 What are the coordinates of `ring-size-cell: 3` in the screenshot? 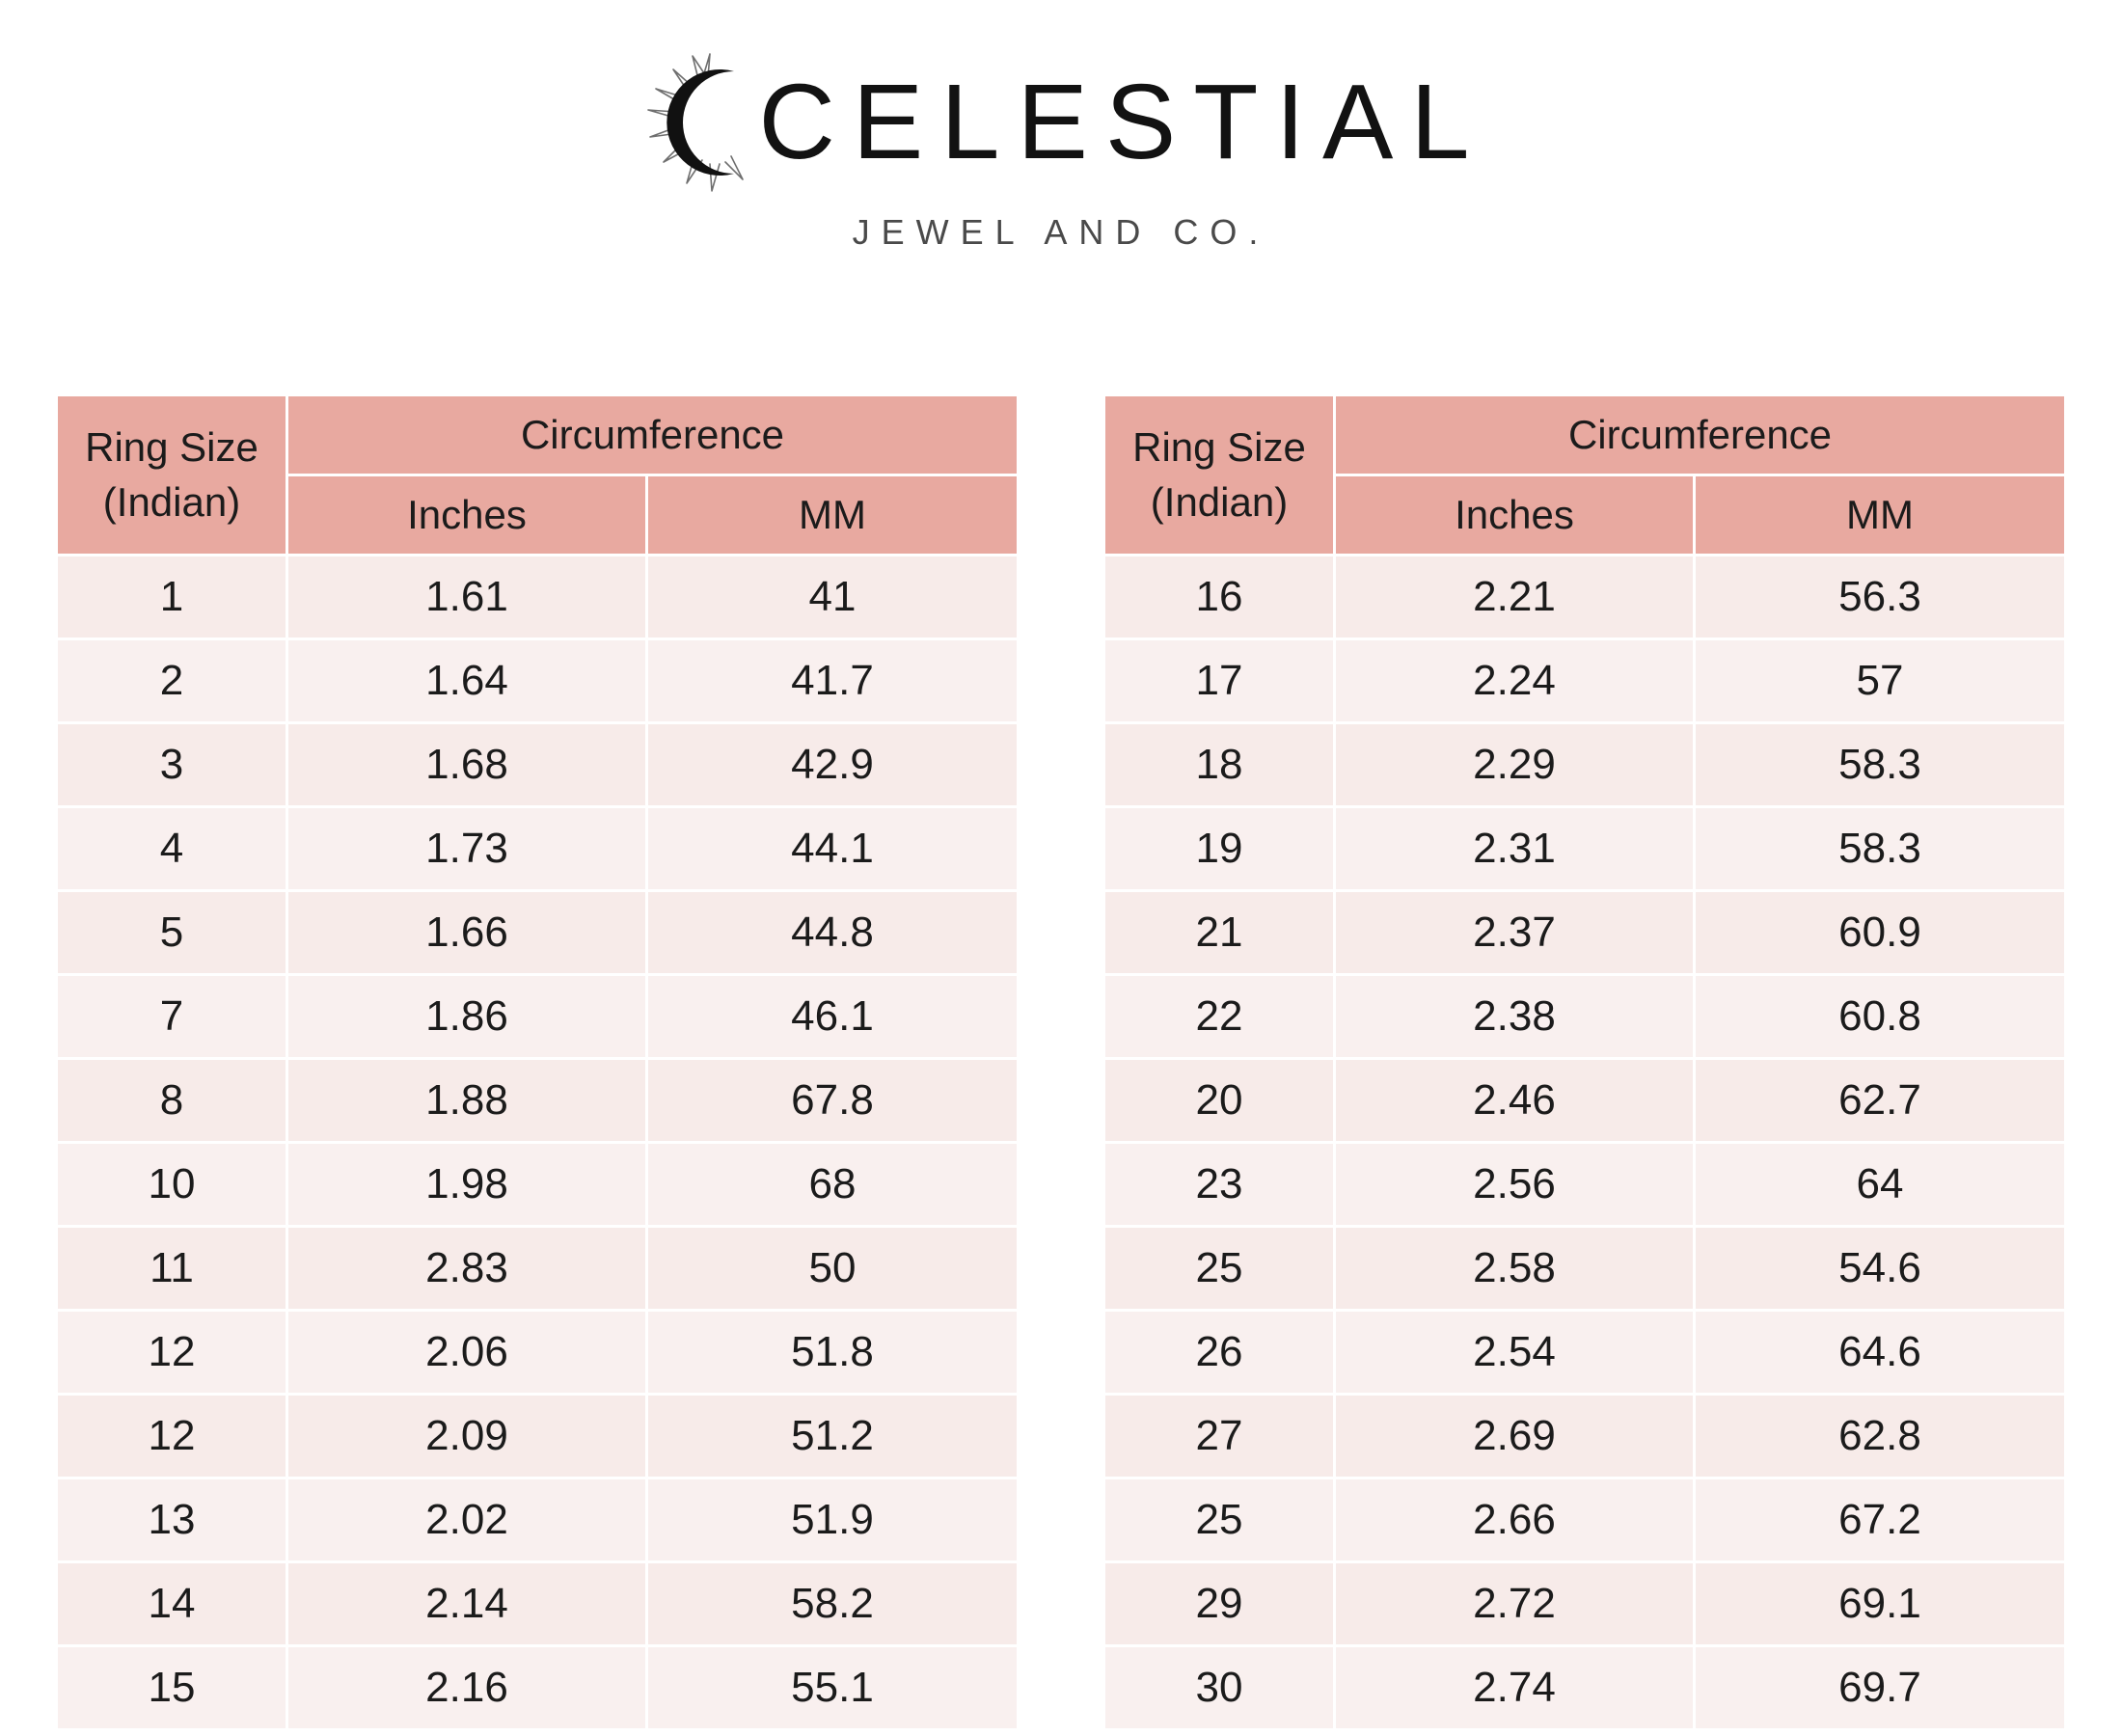 It's located at (172, 764).